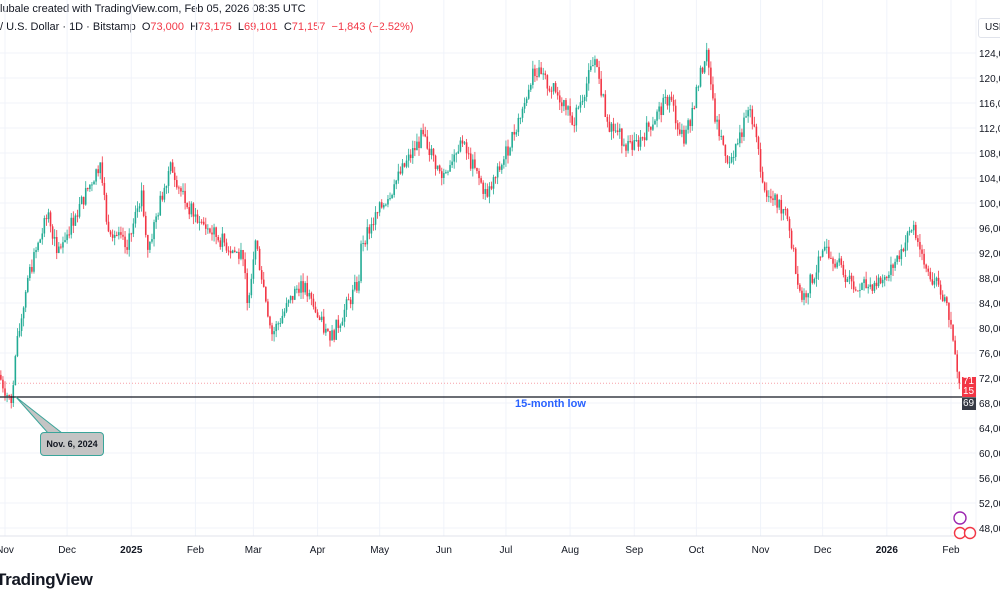 The width and height of the screenshot is (1000, 600). Describe the element at coordinates (989, 28) in the screenshot. I see `currency-button: USD` at that location.